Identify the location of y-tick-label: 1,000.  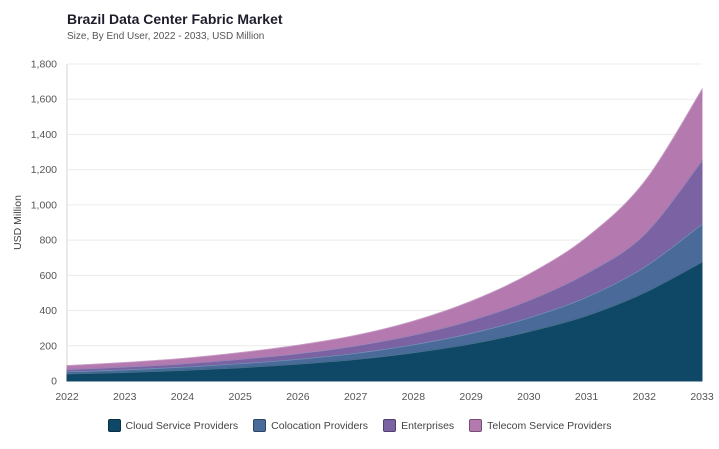
(44, 205).